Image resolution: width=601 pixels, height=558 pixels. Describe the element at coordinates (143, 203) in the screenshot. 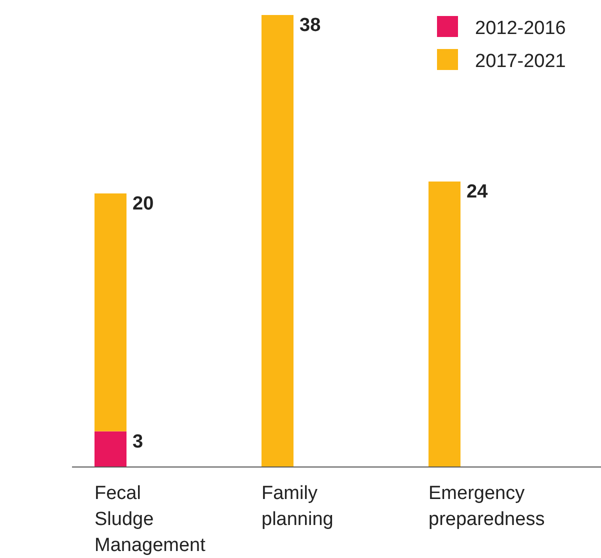

I see `data-label: 20` at that location.